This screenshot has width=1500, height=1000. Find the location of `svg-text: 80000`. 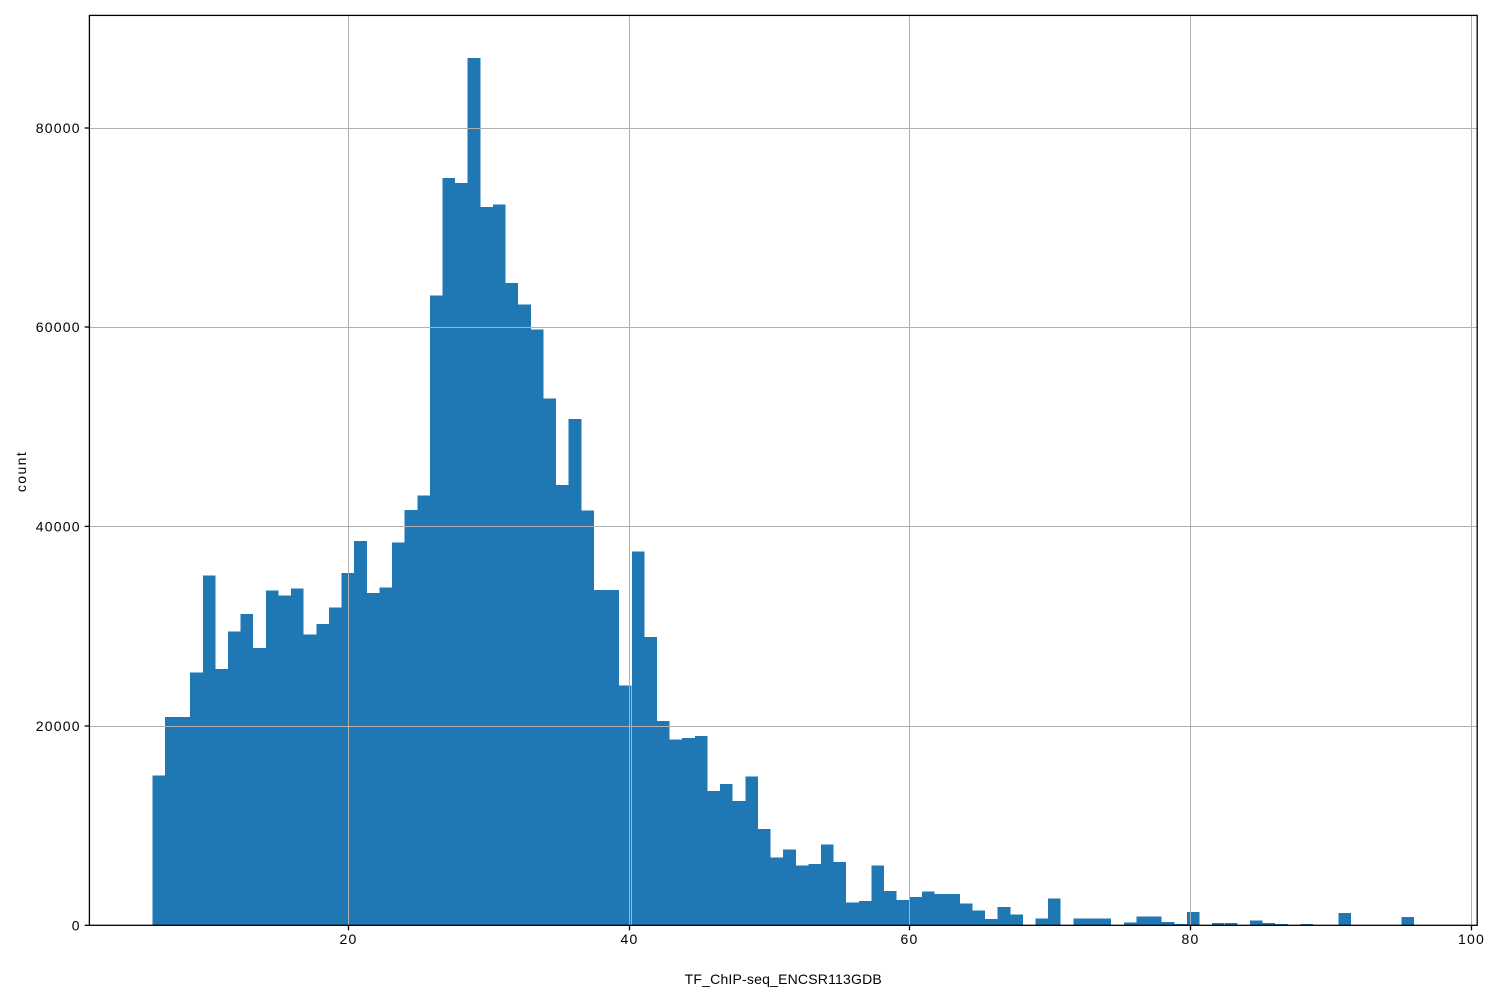

svg-text: 80000 is located at coordinates (58, 128).